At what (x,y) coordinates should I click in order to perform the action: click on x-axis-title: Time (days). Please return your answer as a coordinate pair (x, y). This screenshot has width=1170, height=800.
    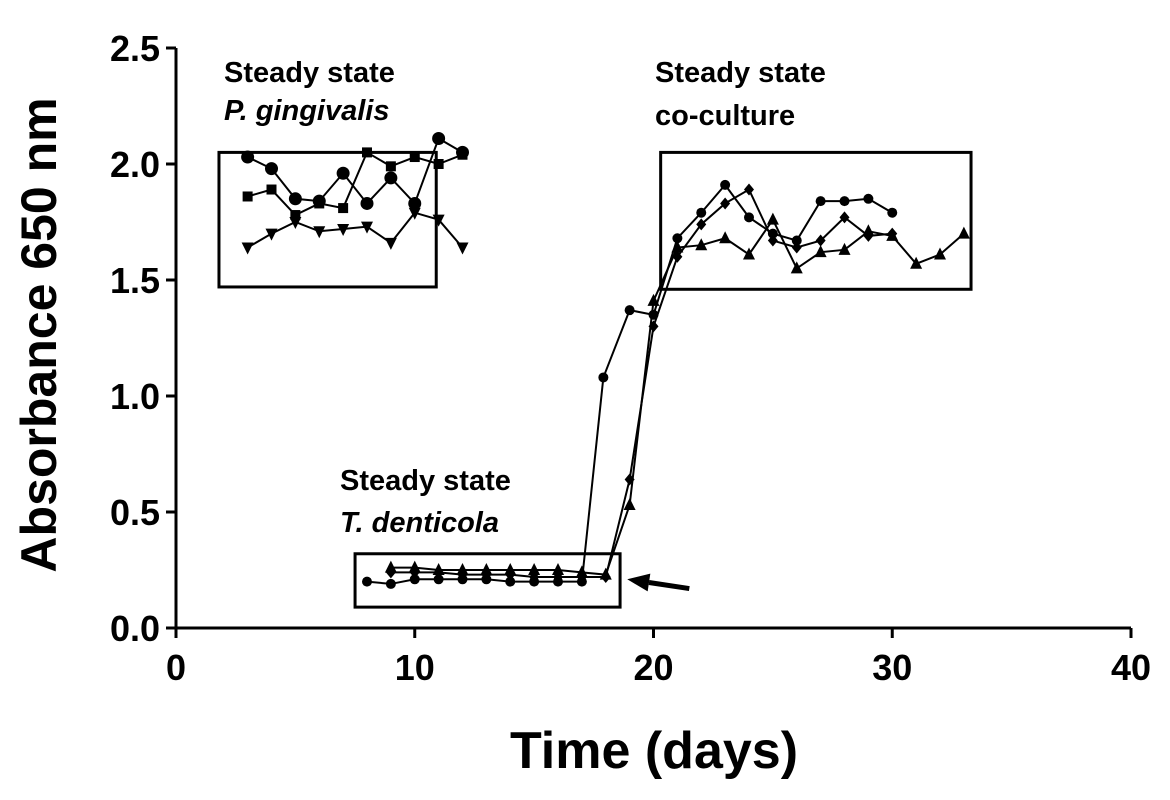
    Looking at the image, I should click on (654, 751).